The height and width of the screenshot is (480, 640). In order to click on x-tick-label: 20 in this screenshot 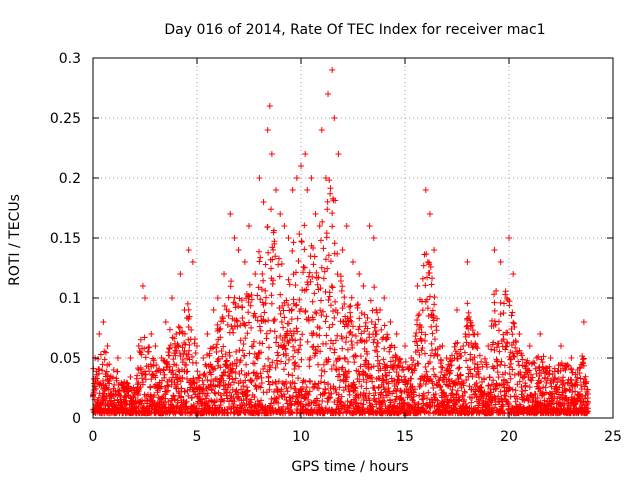, I will do `click(509, 437)`.